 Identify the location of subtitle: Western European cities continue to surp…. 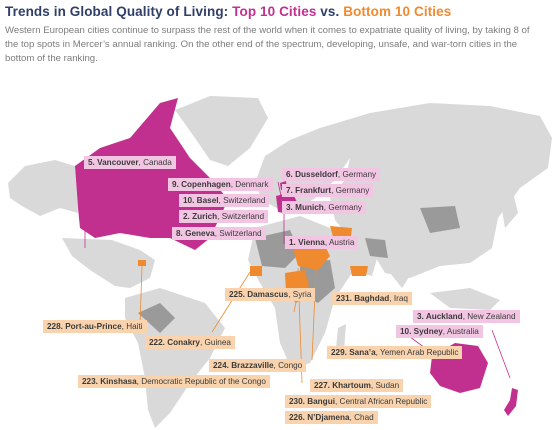
(267, 44).